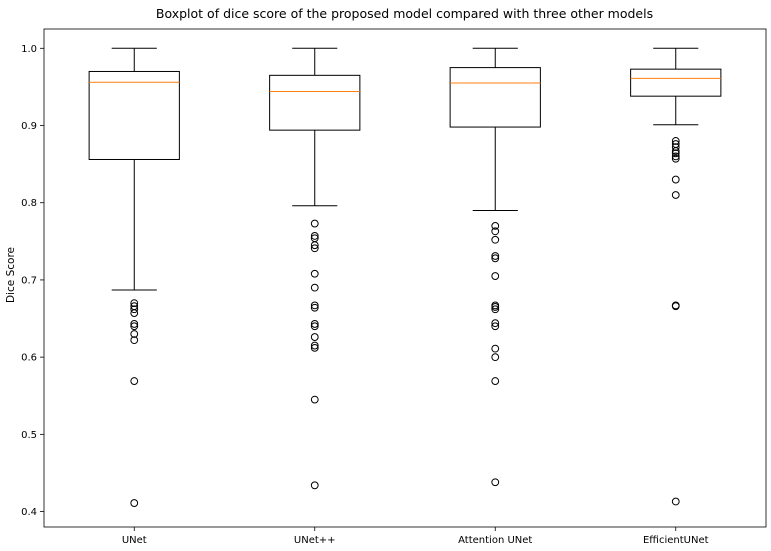 The width and height of the screenshot is (771, 551). I want to click on y-tick-label: 0.4, so click(29, 512).